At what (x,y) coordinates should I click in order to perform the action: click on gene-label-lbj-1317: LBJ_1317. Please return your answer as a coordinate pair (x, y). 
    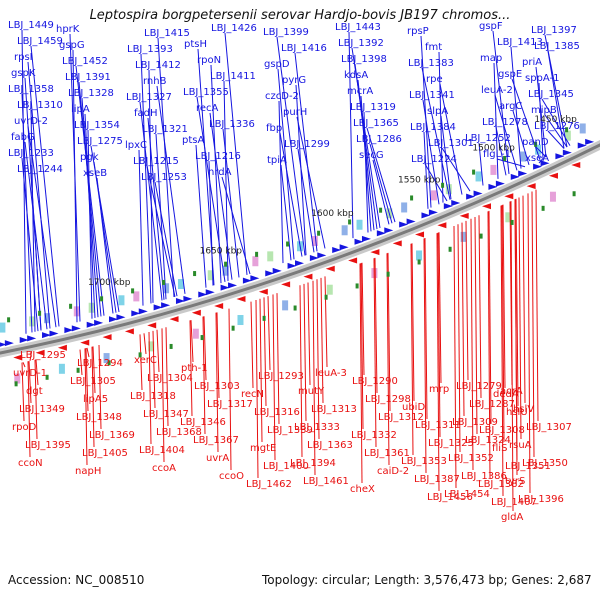
    Looking at the image, I should click on (230, 404).